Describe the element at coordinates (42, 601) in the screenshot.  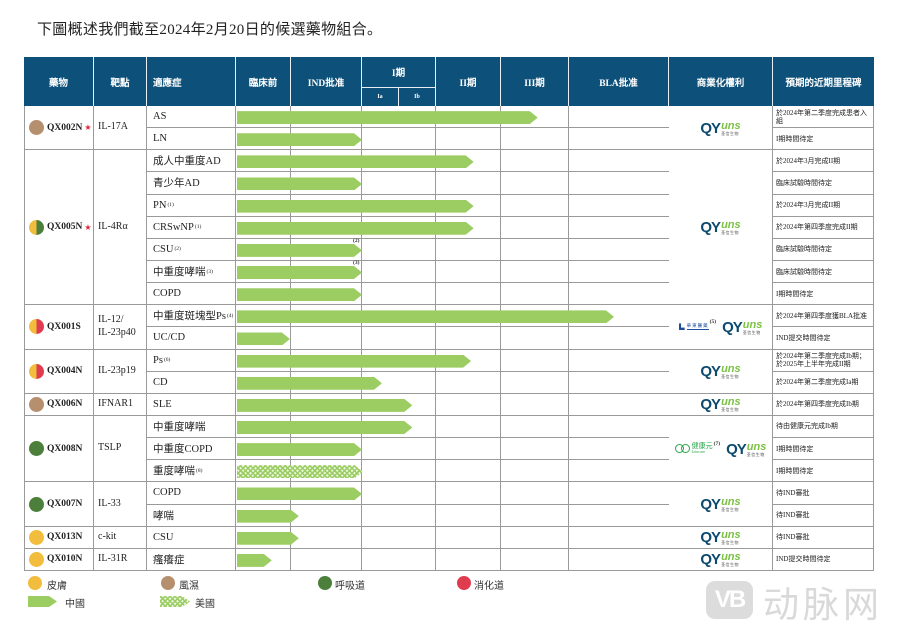
I see `china-arrow-icon` at that location.